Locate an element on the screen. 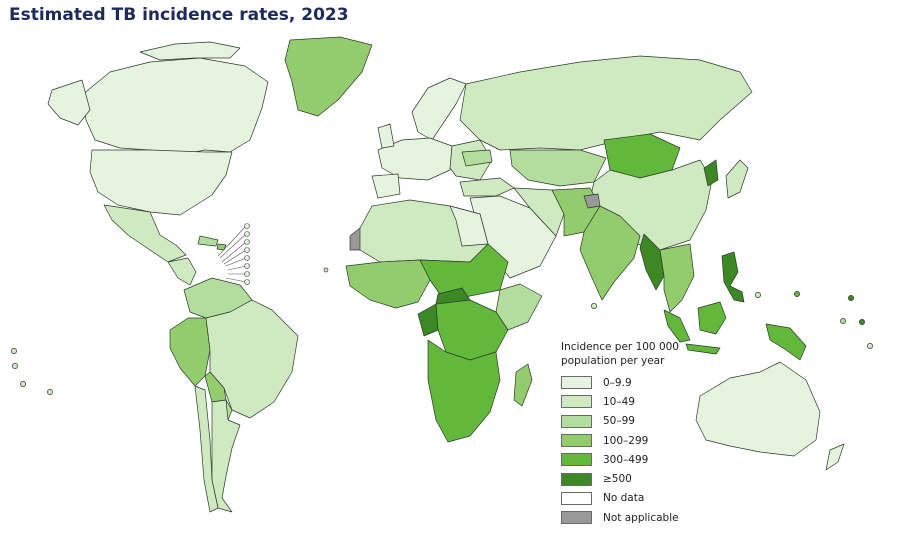  legend-label: Not applicable is located at coordinates (641, 517).